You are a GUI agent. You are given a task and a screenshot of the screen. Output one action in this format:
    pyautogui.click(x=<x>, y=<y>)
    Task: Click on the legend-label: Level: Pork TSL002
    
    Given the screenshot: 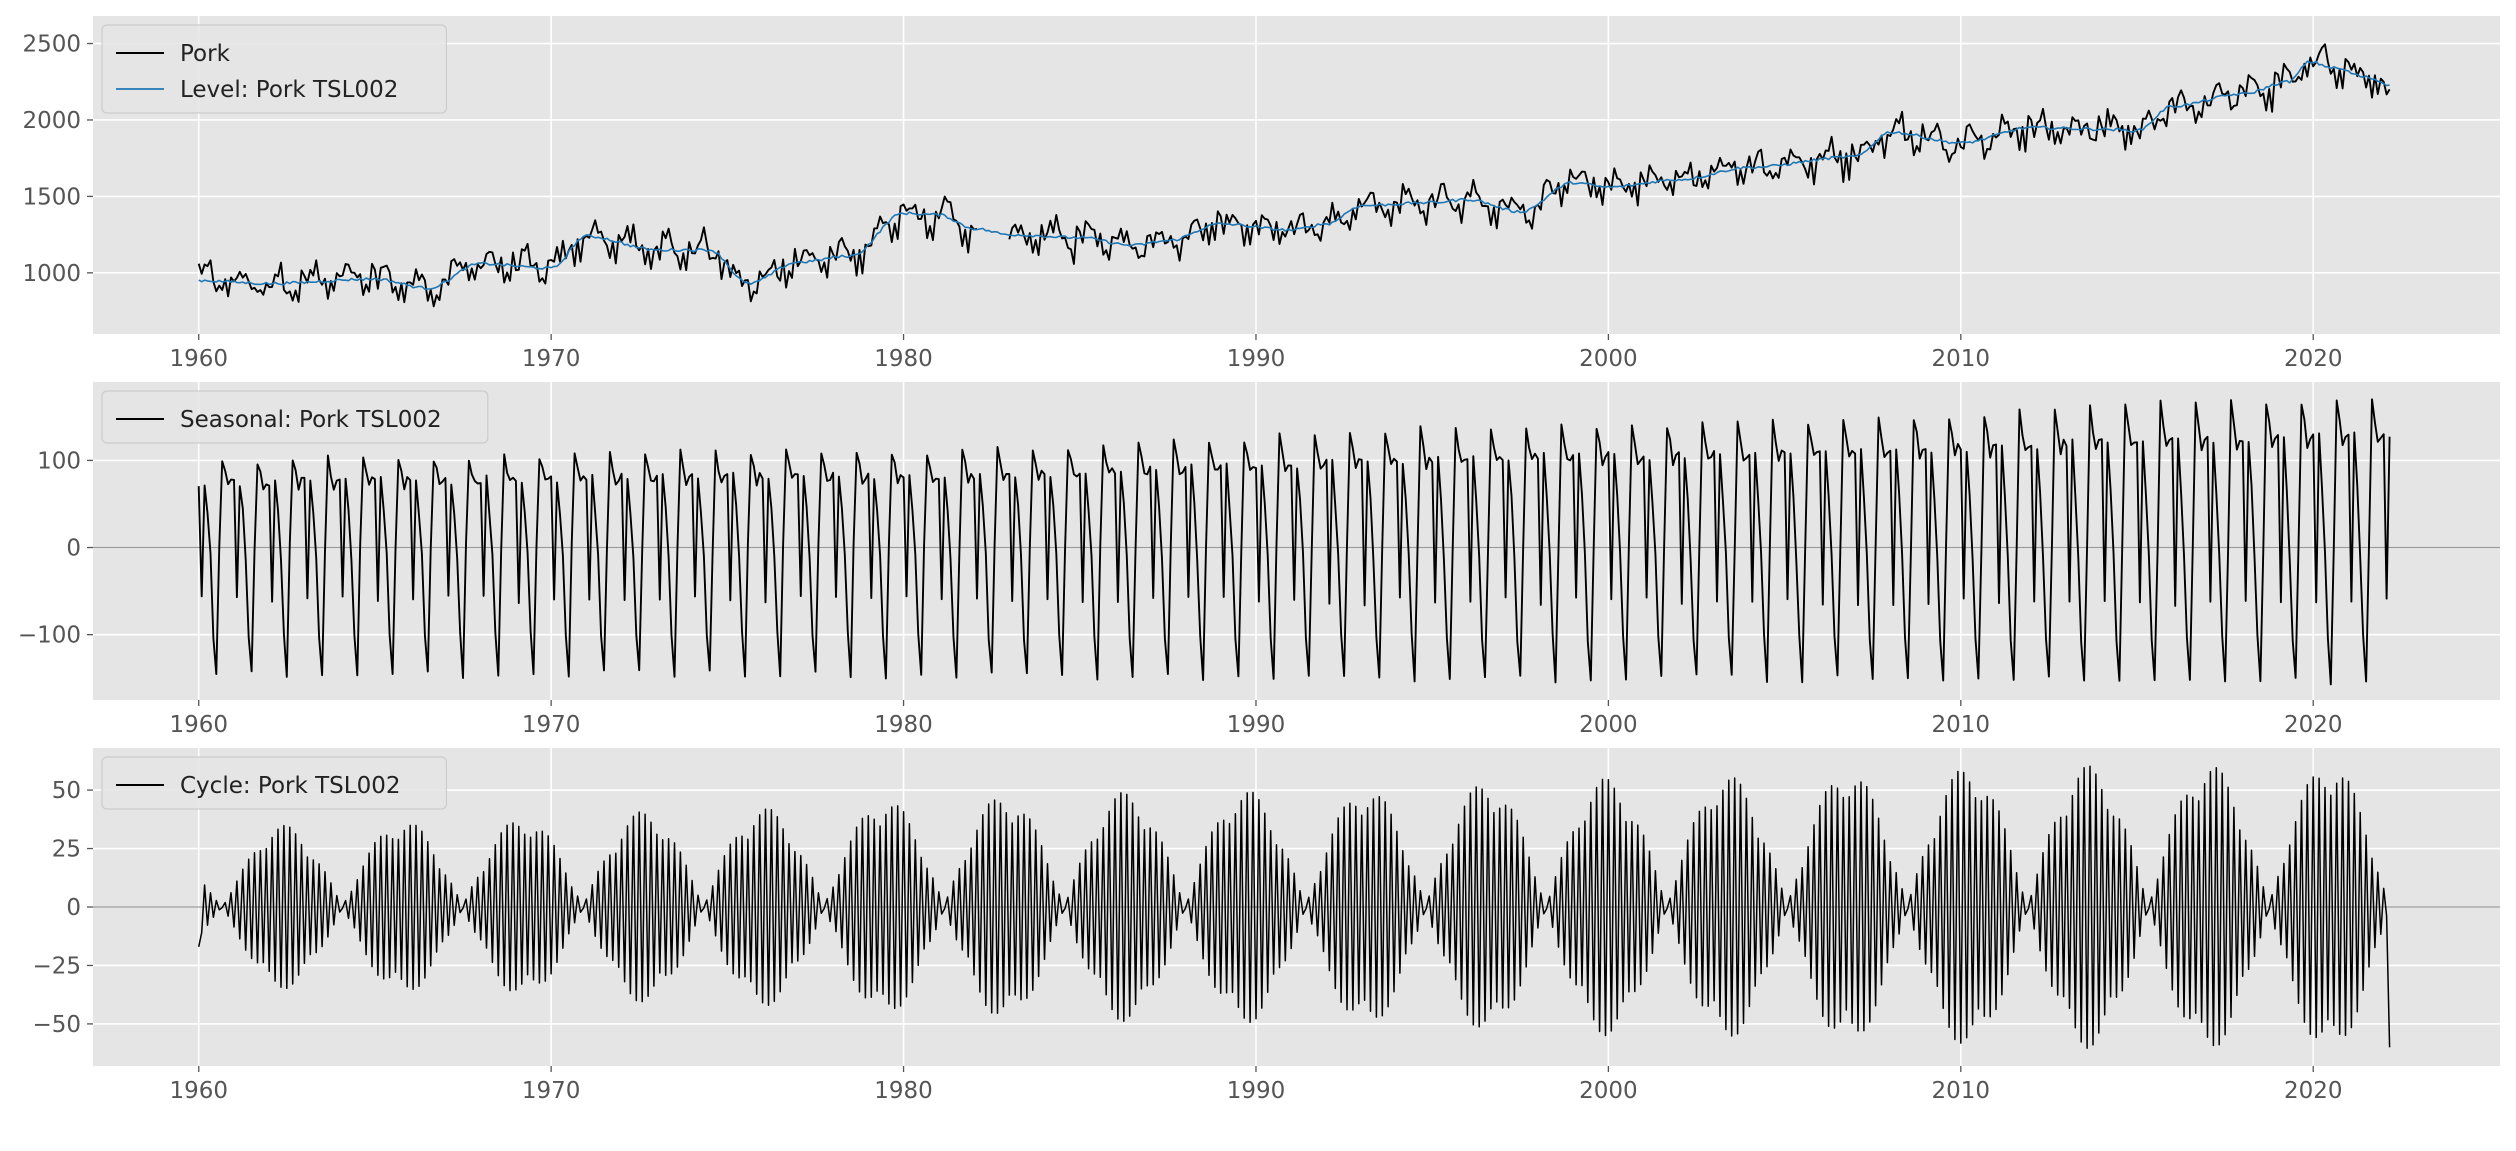 What is the action you would take?
    pyautogui.click(x=289, y=90)
    